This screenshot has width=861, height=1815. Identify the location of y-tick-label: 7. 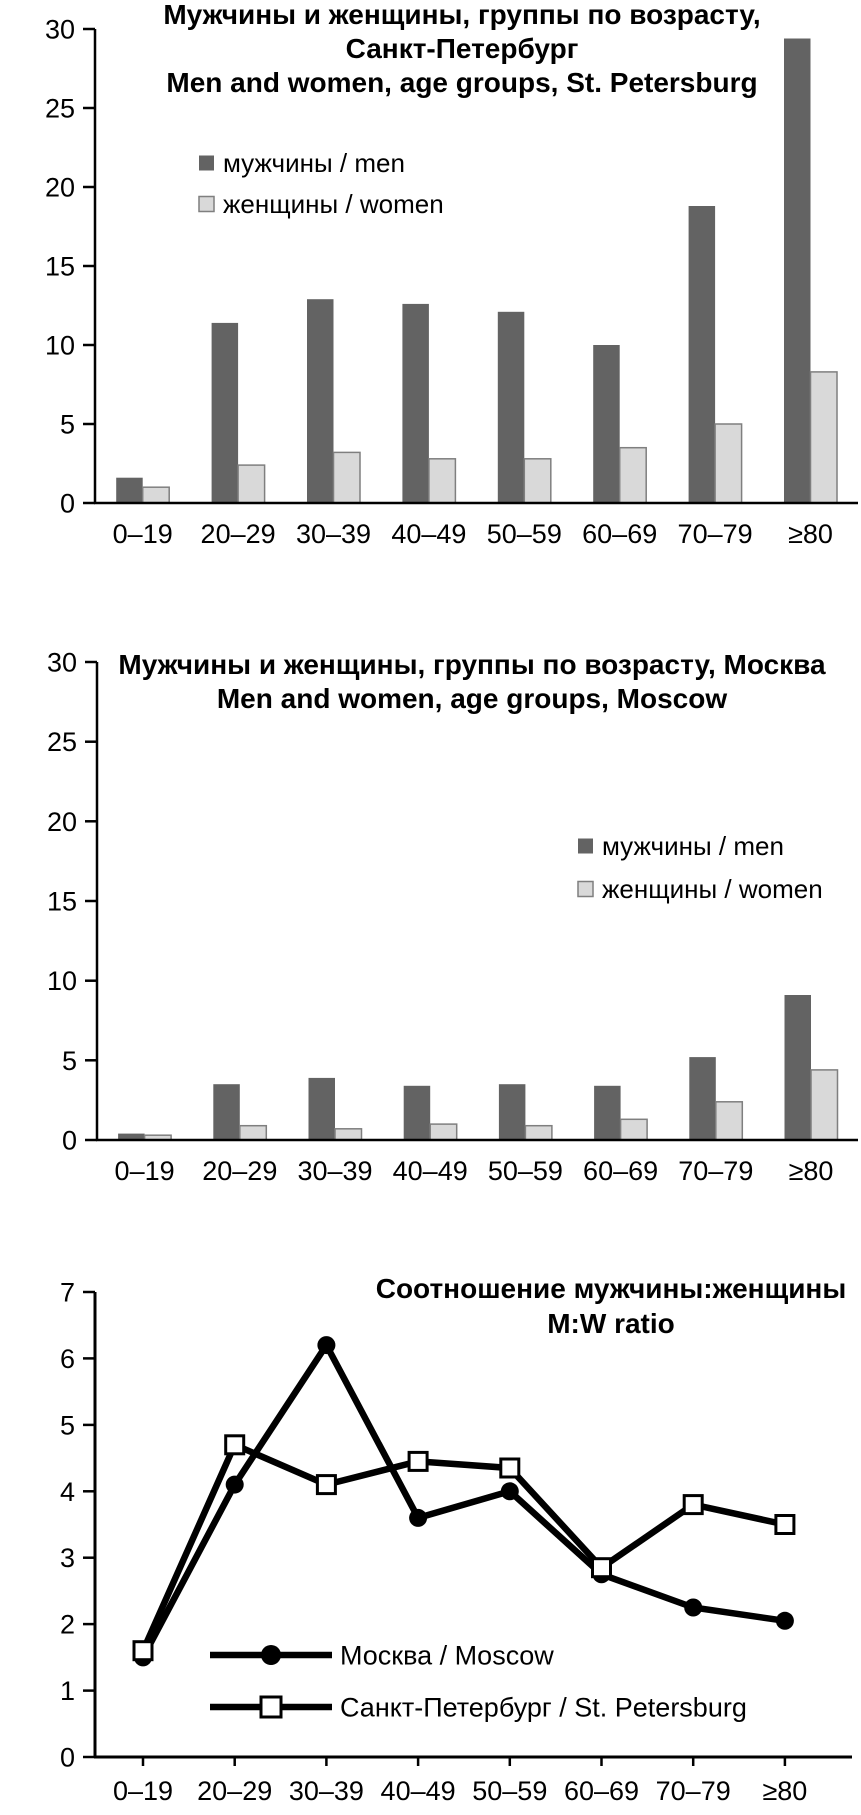
(67, 1292).